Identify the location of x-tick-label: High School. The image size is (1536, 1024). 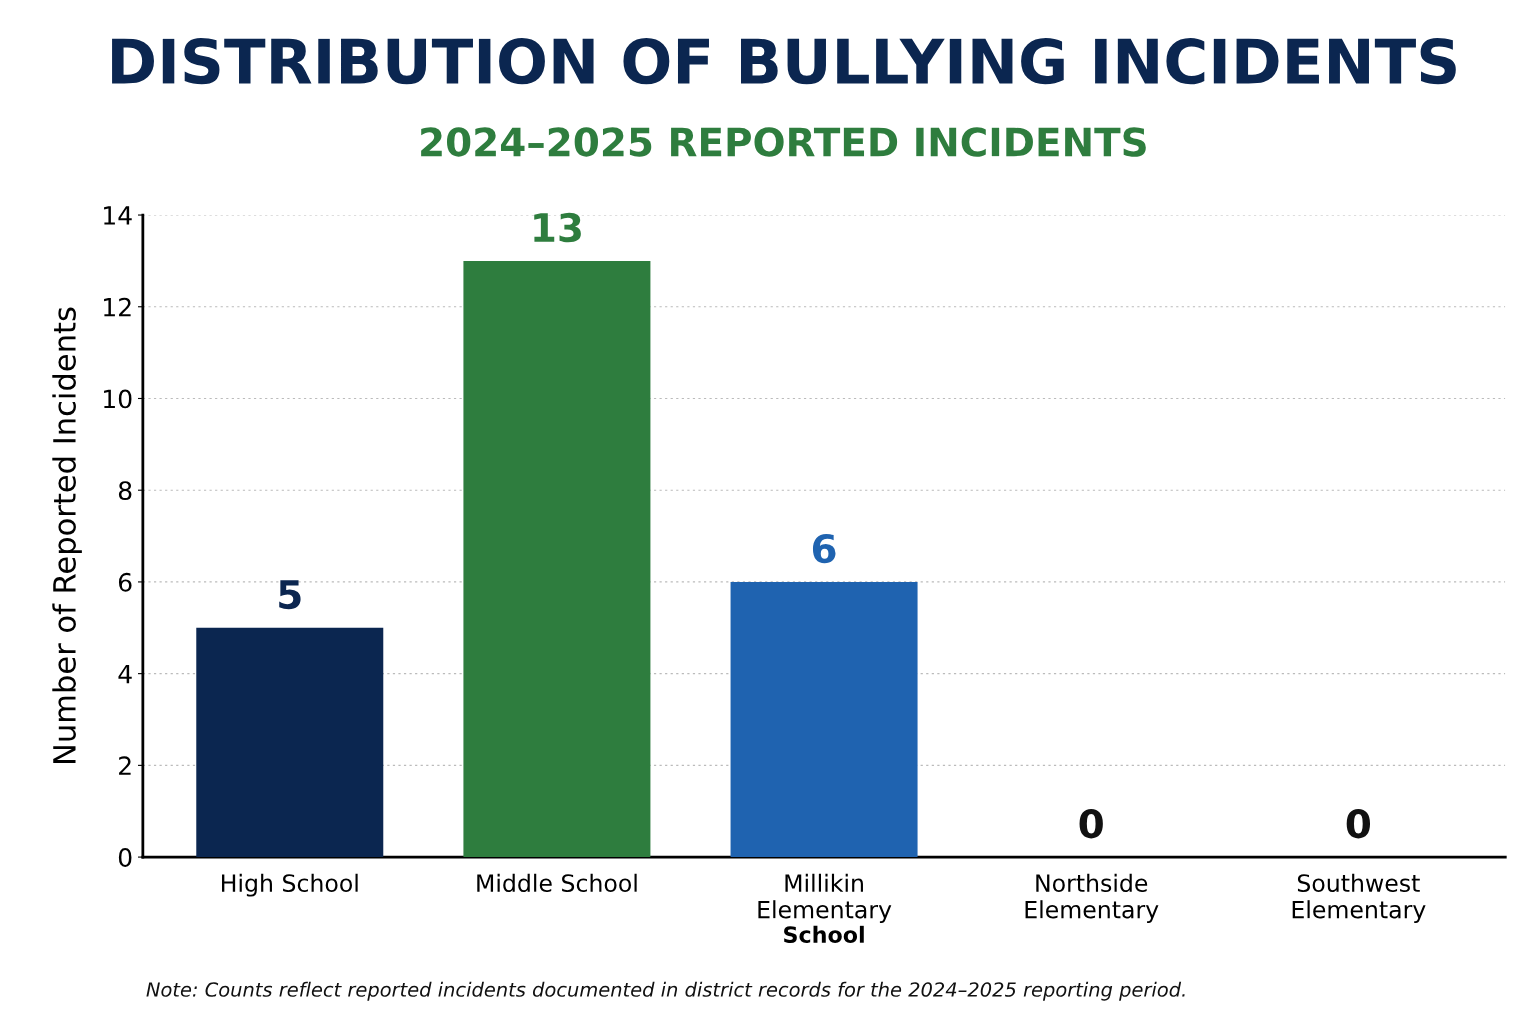
(290, 885).